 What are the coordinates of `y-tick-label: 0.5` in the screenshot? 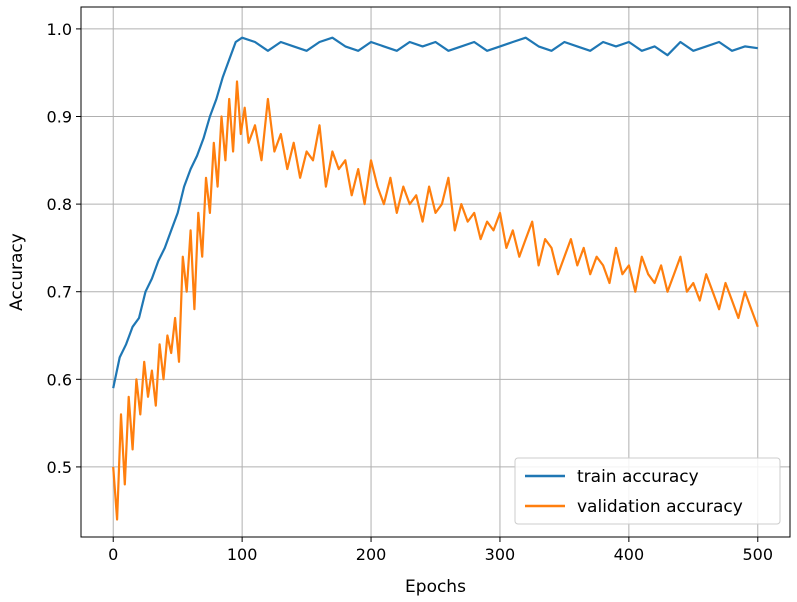 It's located at (59, 467).